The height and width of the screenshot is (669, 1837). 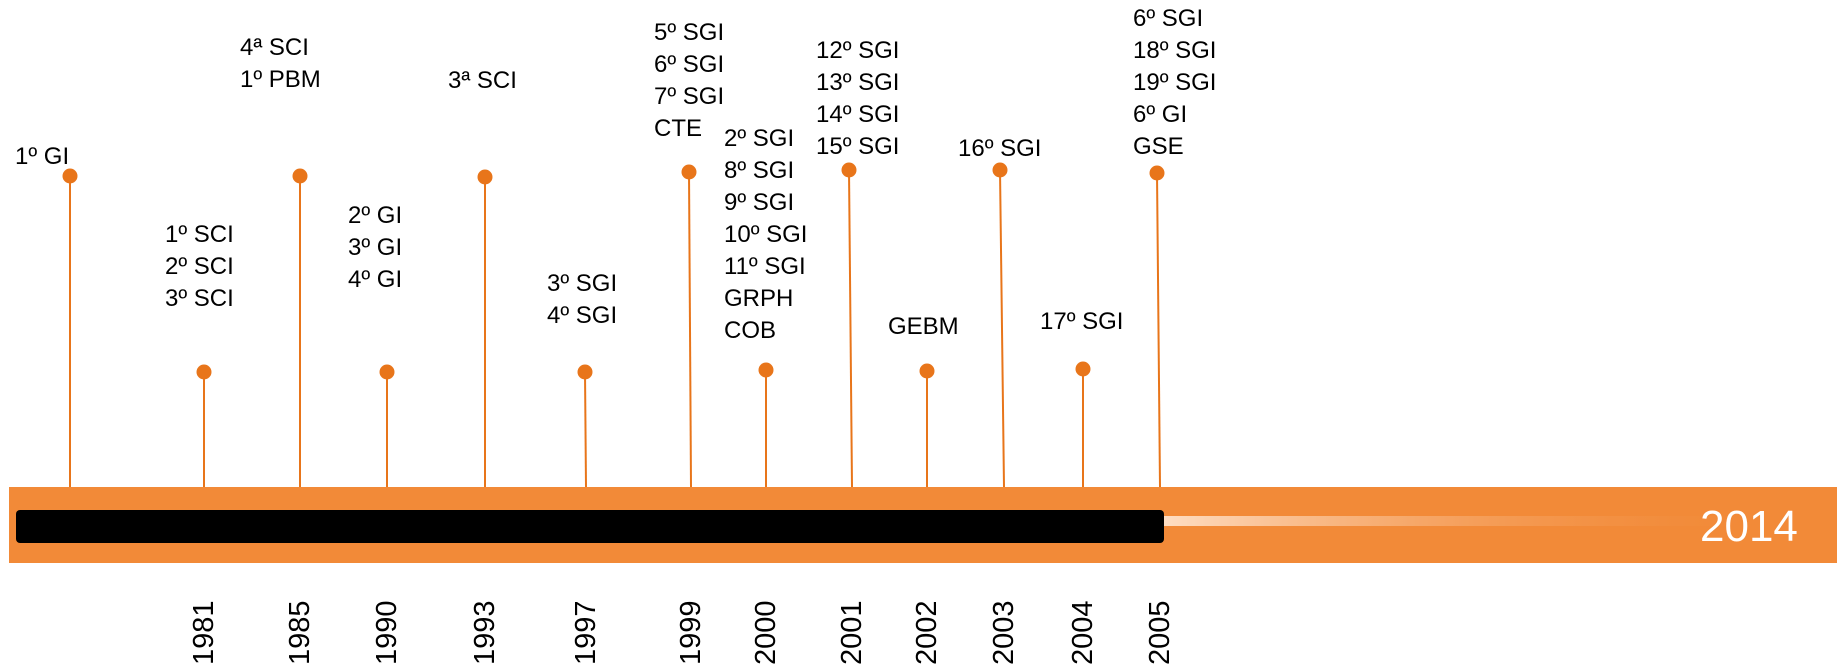 I want to click on event-label: 12º SGI 13º SGI 14º SGI 15º SGI, so click(x=857, y=99).